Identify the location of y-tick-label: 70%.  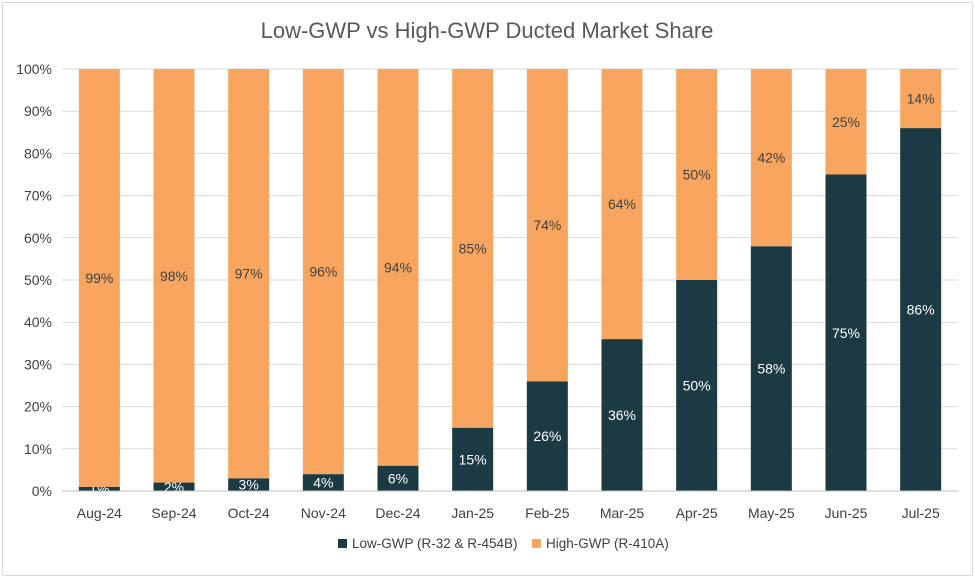
(38, 196).